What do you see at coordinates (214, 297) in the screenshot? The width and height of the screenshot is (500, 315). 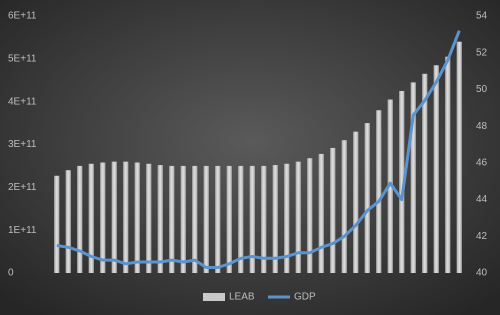 I see `legend-swatch` at bounding box center [214, 297].